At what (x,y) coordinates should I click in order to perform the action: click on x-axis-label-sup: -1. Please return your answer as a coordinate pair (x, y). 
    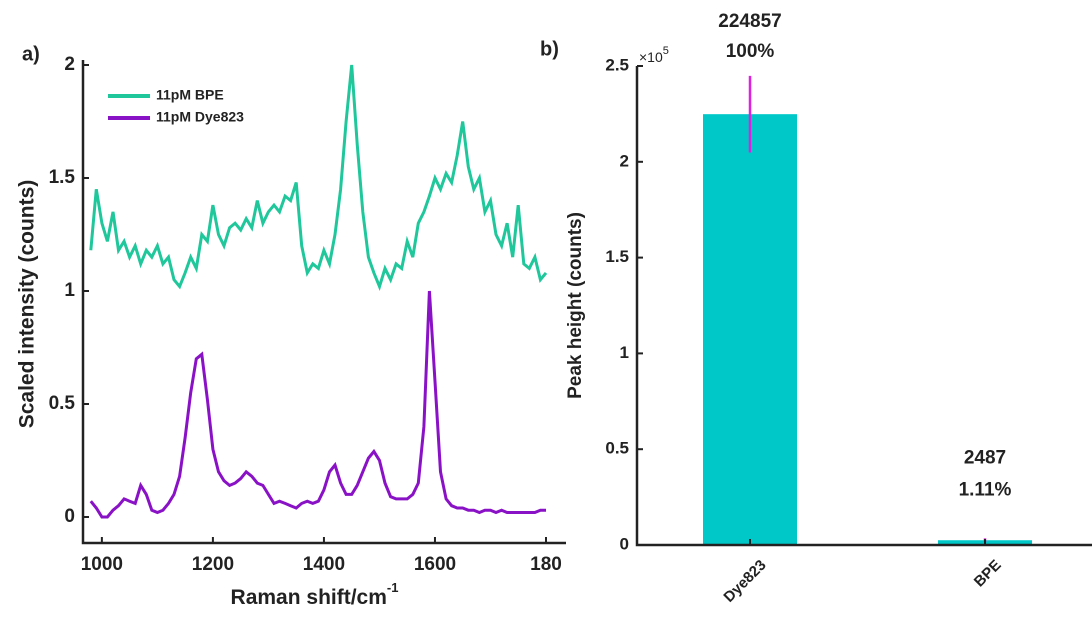
    Looking at the image, I should click on (393, 587).